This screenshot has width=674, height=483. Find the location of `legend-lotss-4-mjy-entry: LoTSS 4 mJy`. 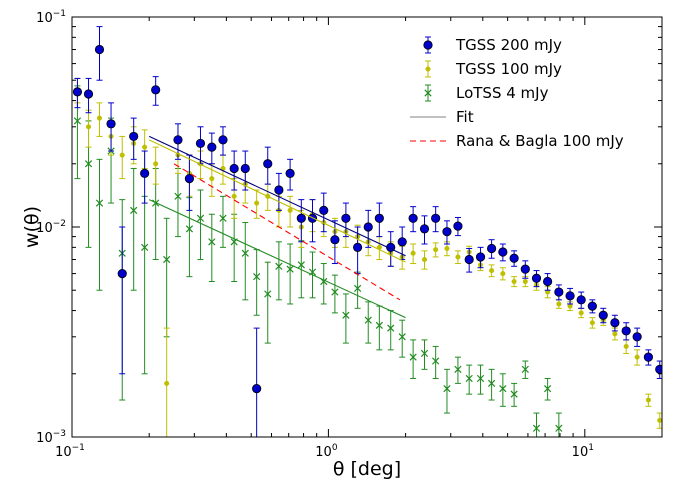

legend-lotss-4-mjy-entry: LoTSS 4 mJy is located at coordinates (486, 93).